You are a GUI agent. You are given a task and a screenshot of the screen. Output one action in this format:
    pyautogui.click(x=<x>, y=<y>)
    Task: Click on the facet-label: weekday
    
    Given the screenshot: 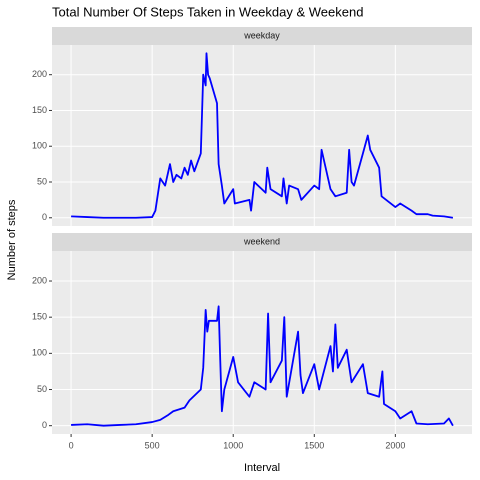 What is the action you would take?
    pyautogui.click(x=261, y=35)
    